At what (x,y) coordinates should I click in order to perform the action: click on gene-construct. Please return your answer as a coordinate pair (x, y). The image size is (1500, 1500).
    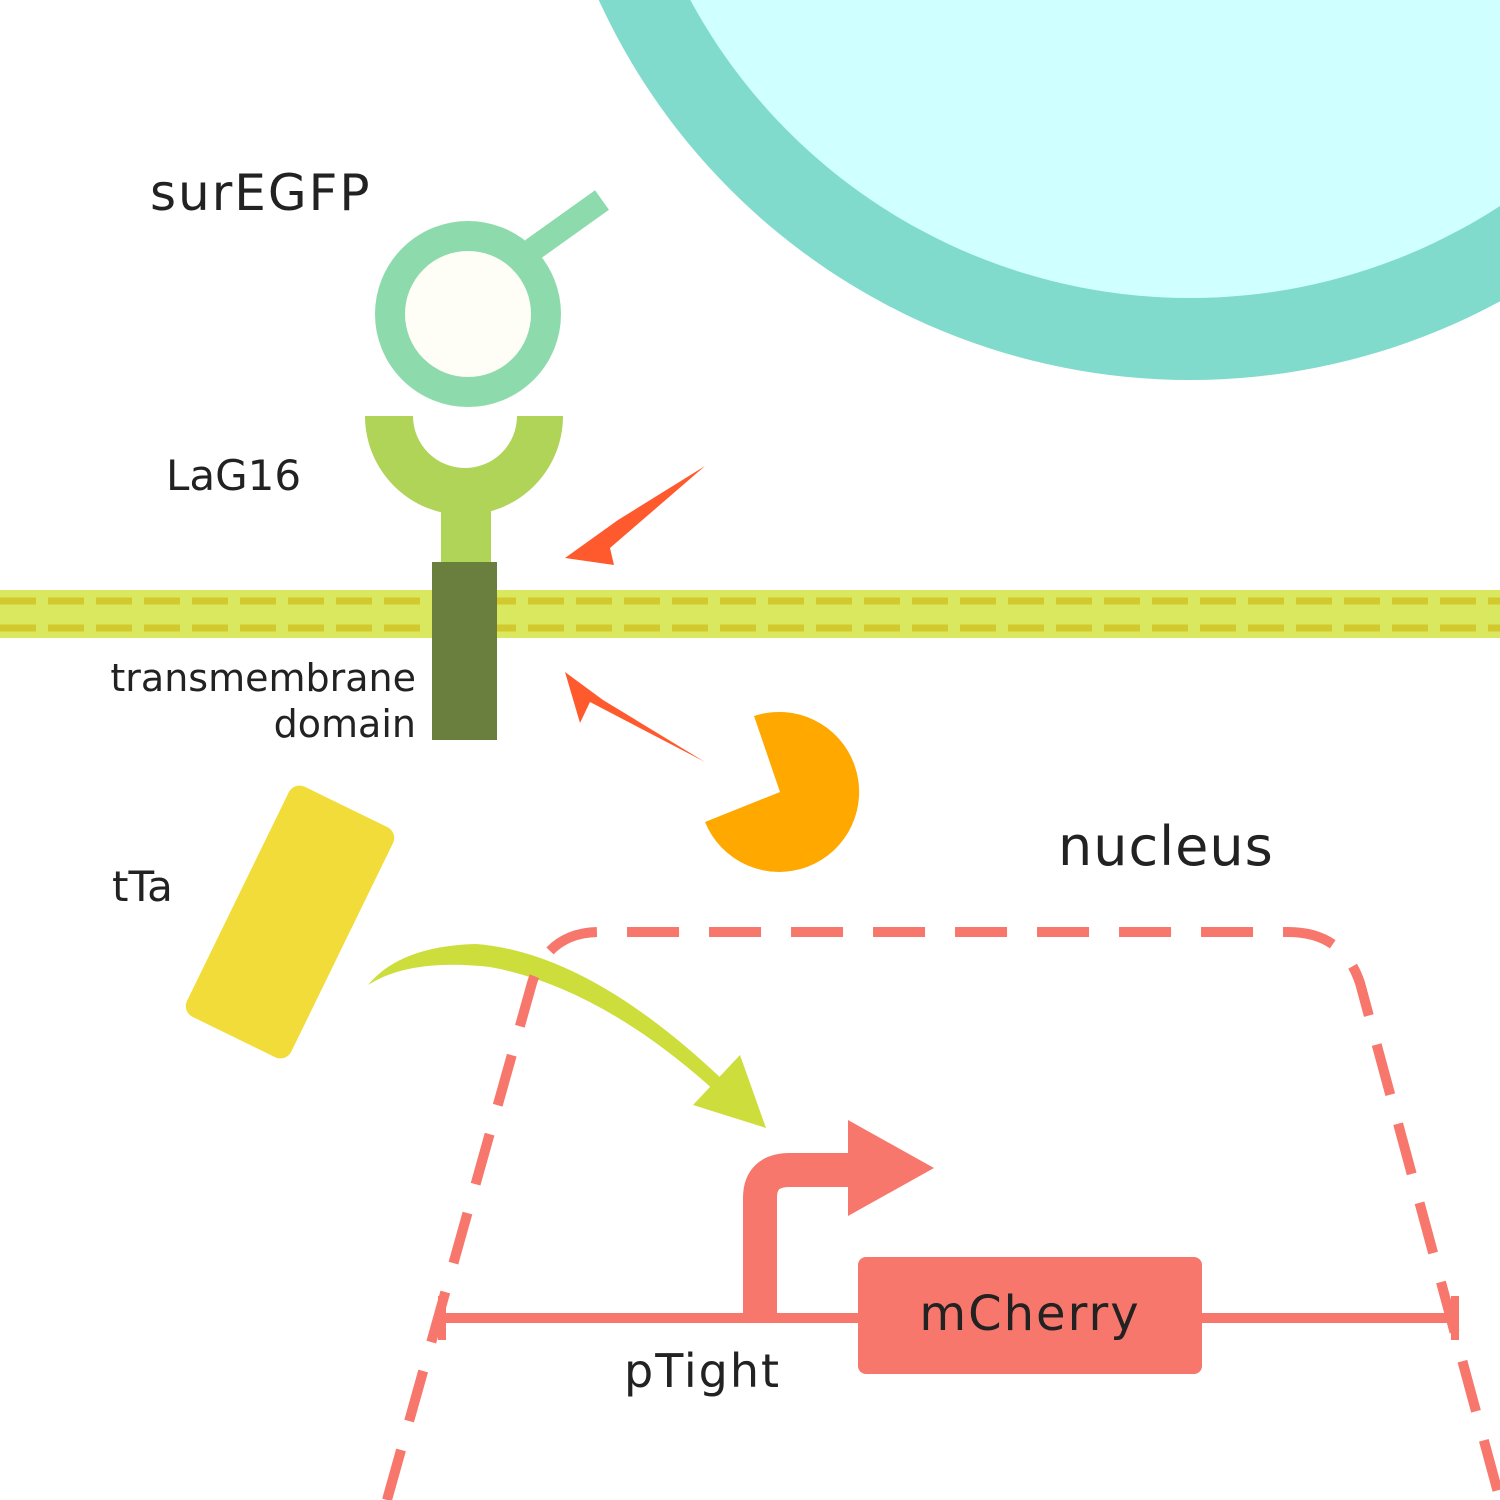
    Looking at the image, I should click on (948, 1247).